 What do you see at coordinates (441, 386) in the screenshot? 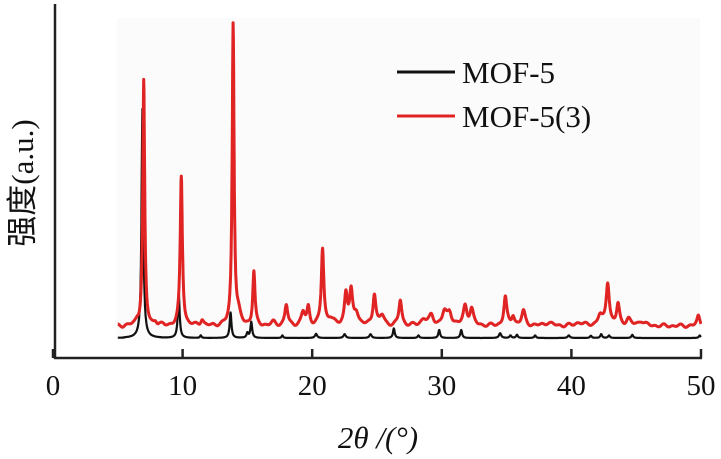
I see `x-tick-label: 30` at bounding box center [441, 386].